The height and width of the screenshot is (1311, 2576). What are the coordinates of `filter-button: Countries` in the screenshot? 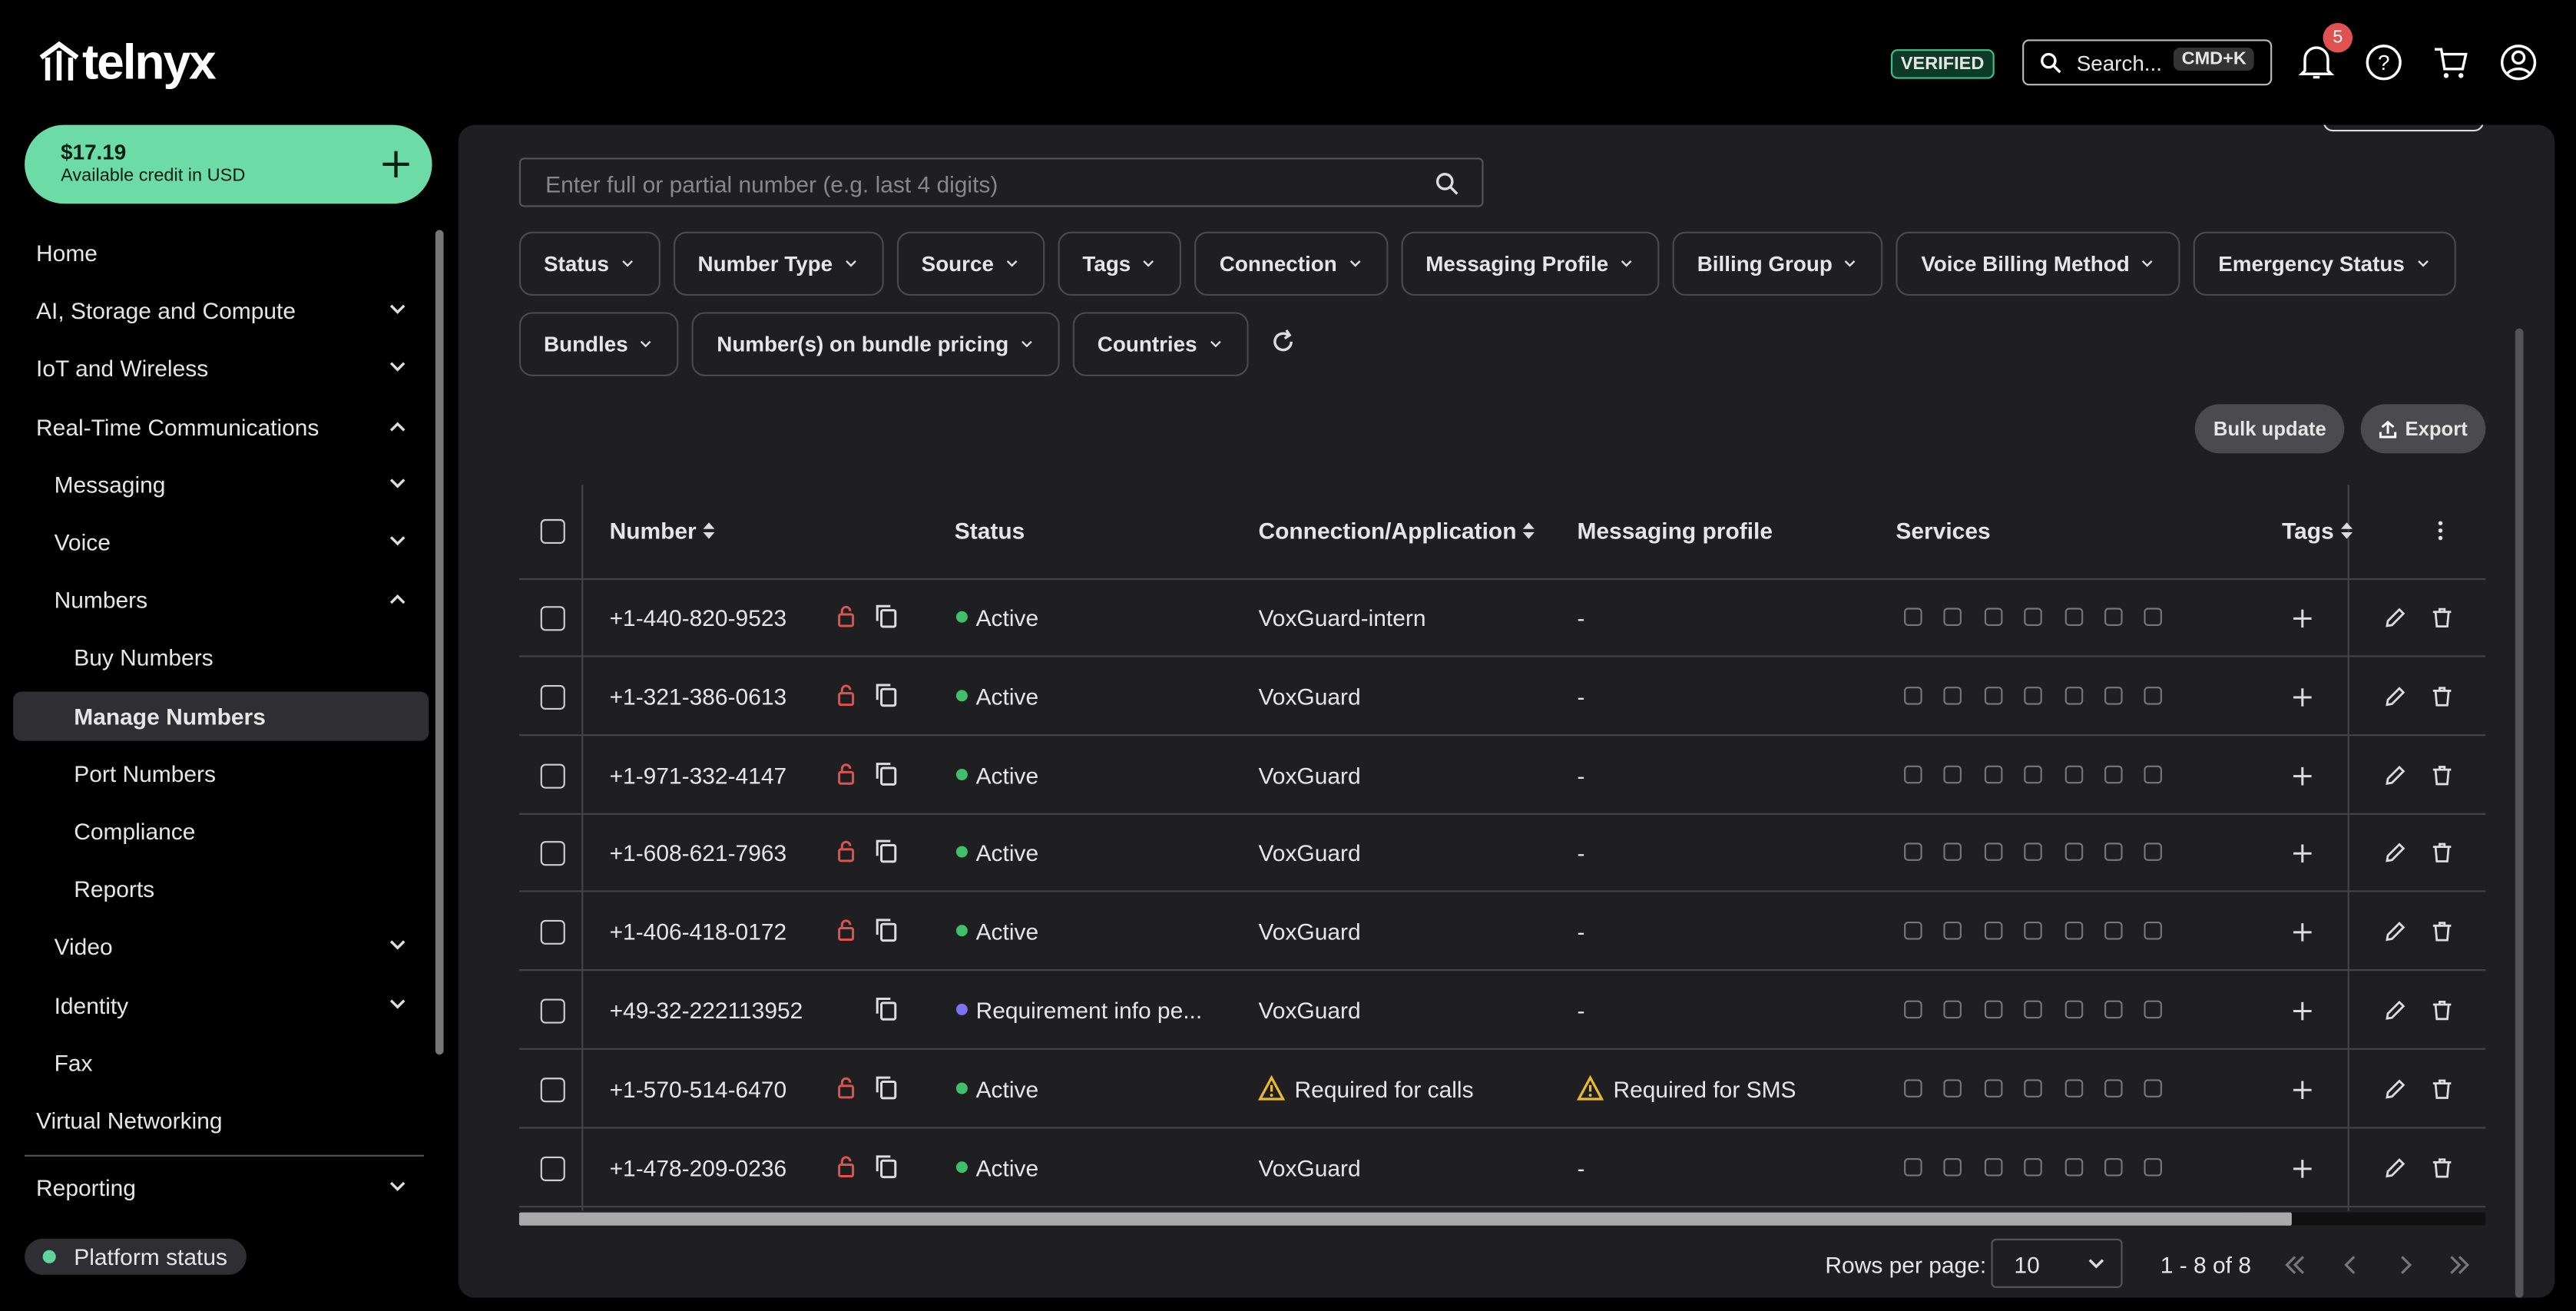 It's located at (1160, 344).